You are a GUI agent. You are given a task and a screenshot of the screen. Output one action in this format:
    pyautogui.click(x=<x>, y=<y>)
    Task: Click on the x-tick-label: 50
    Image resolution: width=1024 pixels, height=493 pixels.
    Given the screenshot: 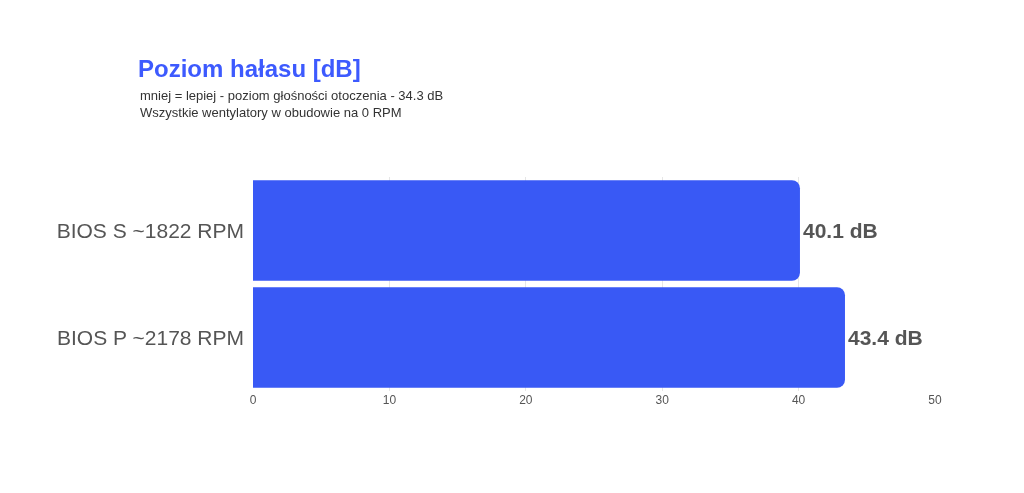 What is the action you would take?
    pyautogui.click(x=935, y=400)
    